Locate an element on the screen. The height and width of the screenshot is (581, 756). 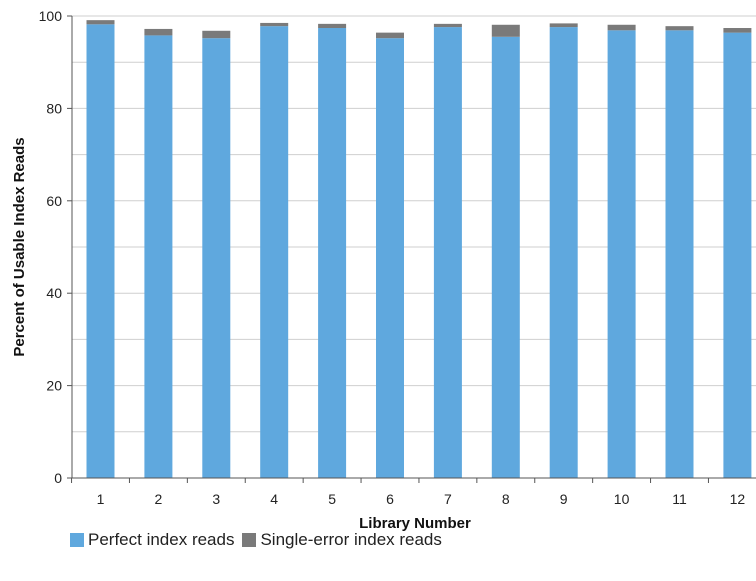
y-axis-title: Percent of Usable Index Reads is located at coordinates (19, 246).